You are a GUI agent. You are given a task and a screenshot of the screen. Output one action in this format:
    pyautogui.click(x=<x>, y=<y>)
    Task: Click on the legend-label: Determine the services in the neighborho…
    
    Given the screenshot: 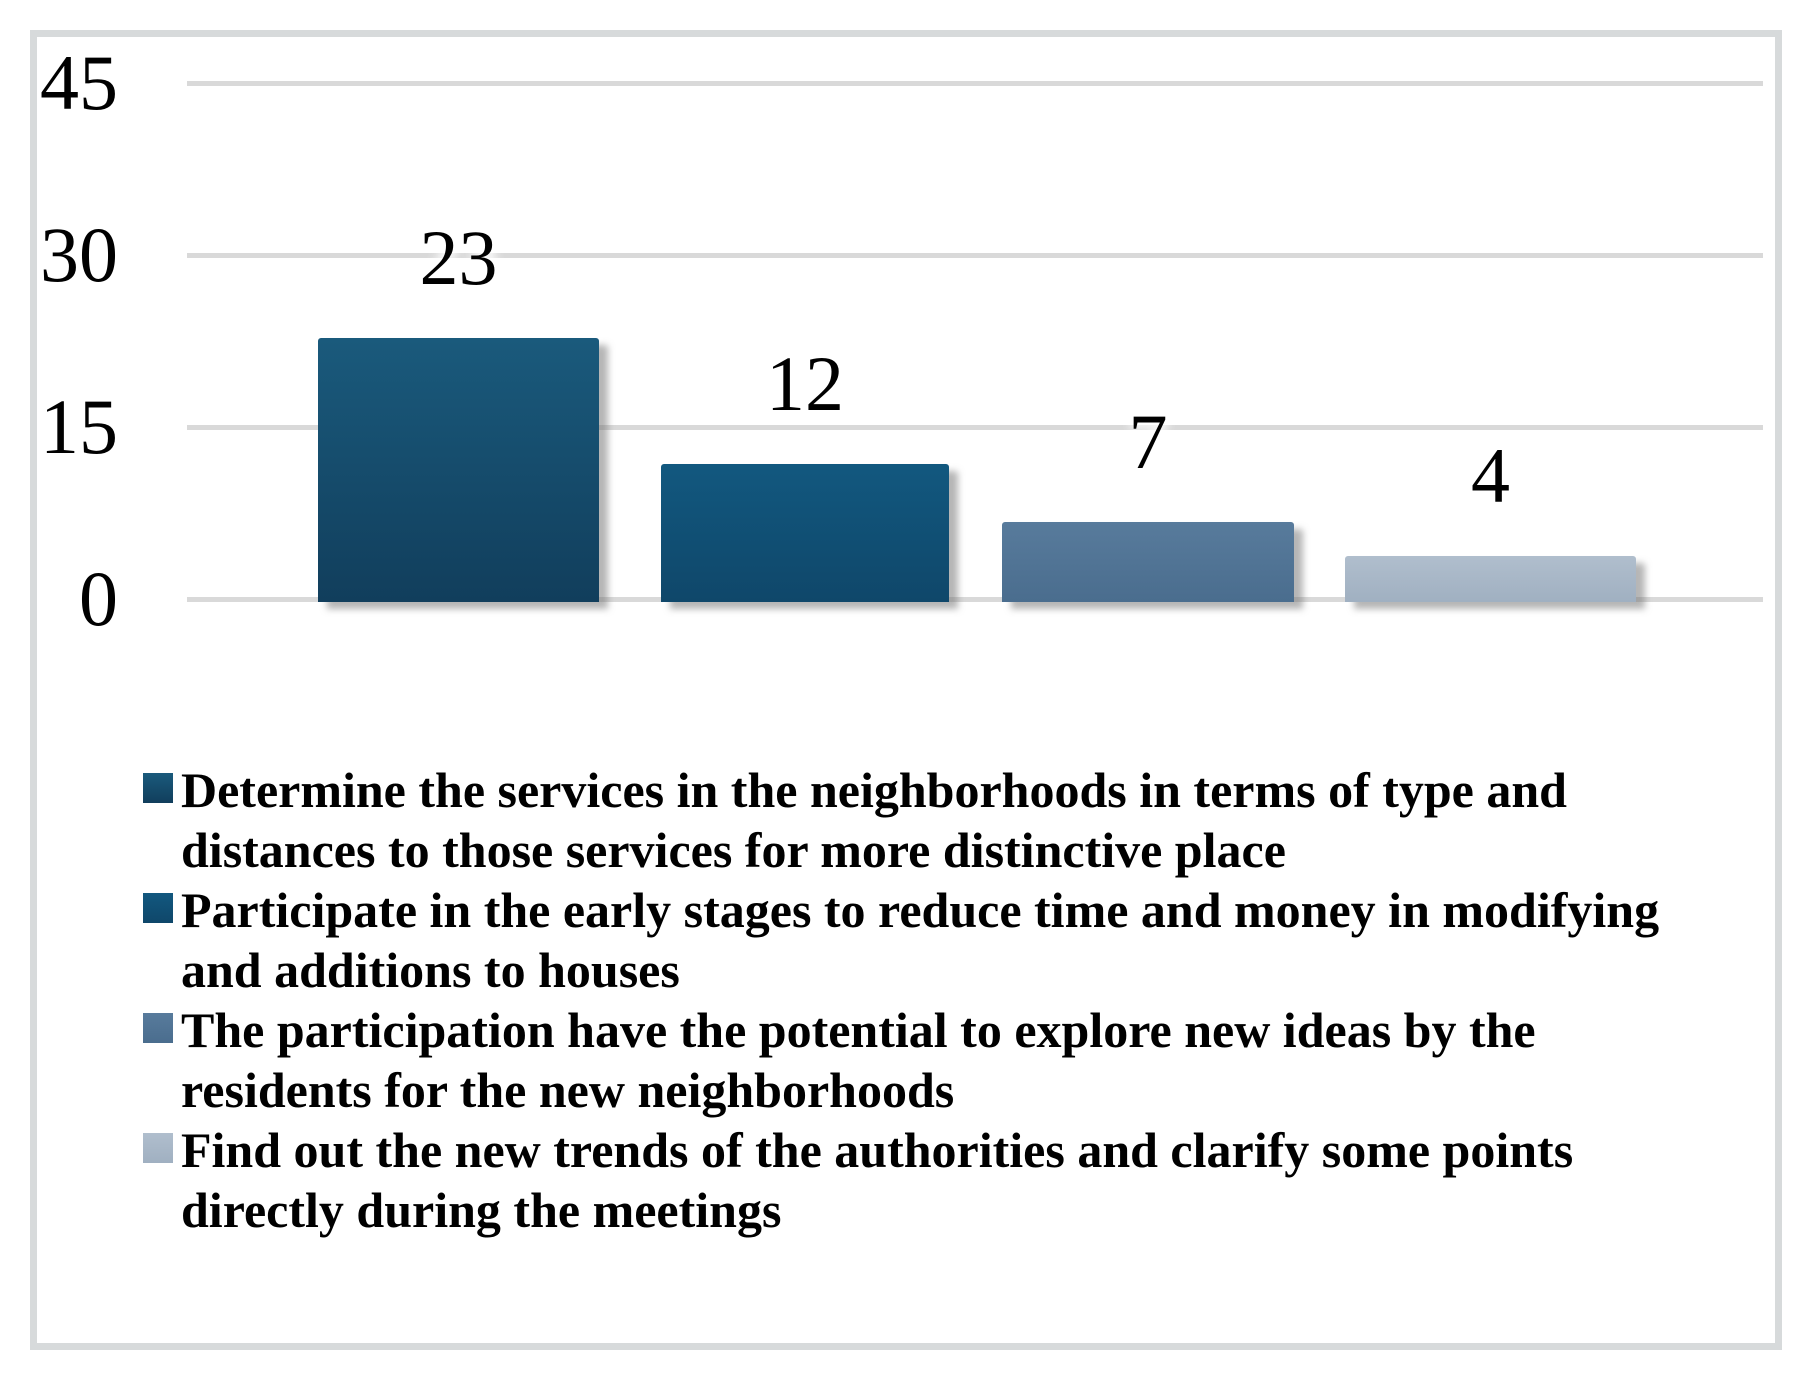 What is the action you would take?
    pyautogui.click(x=874, y=820)
    